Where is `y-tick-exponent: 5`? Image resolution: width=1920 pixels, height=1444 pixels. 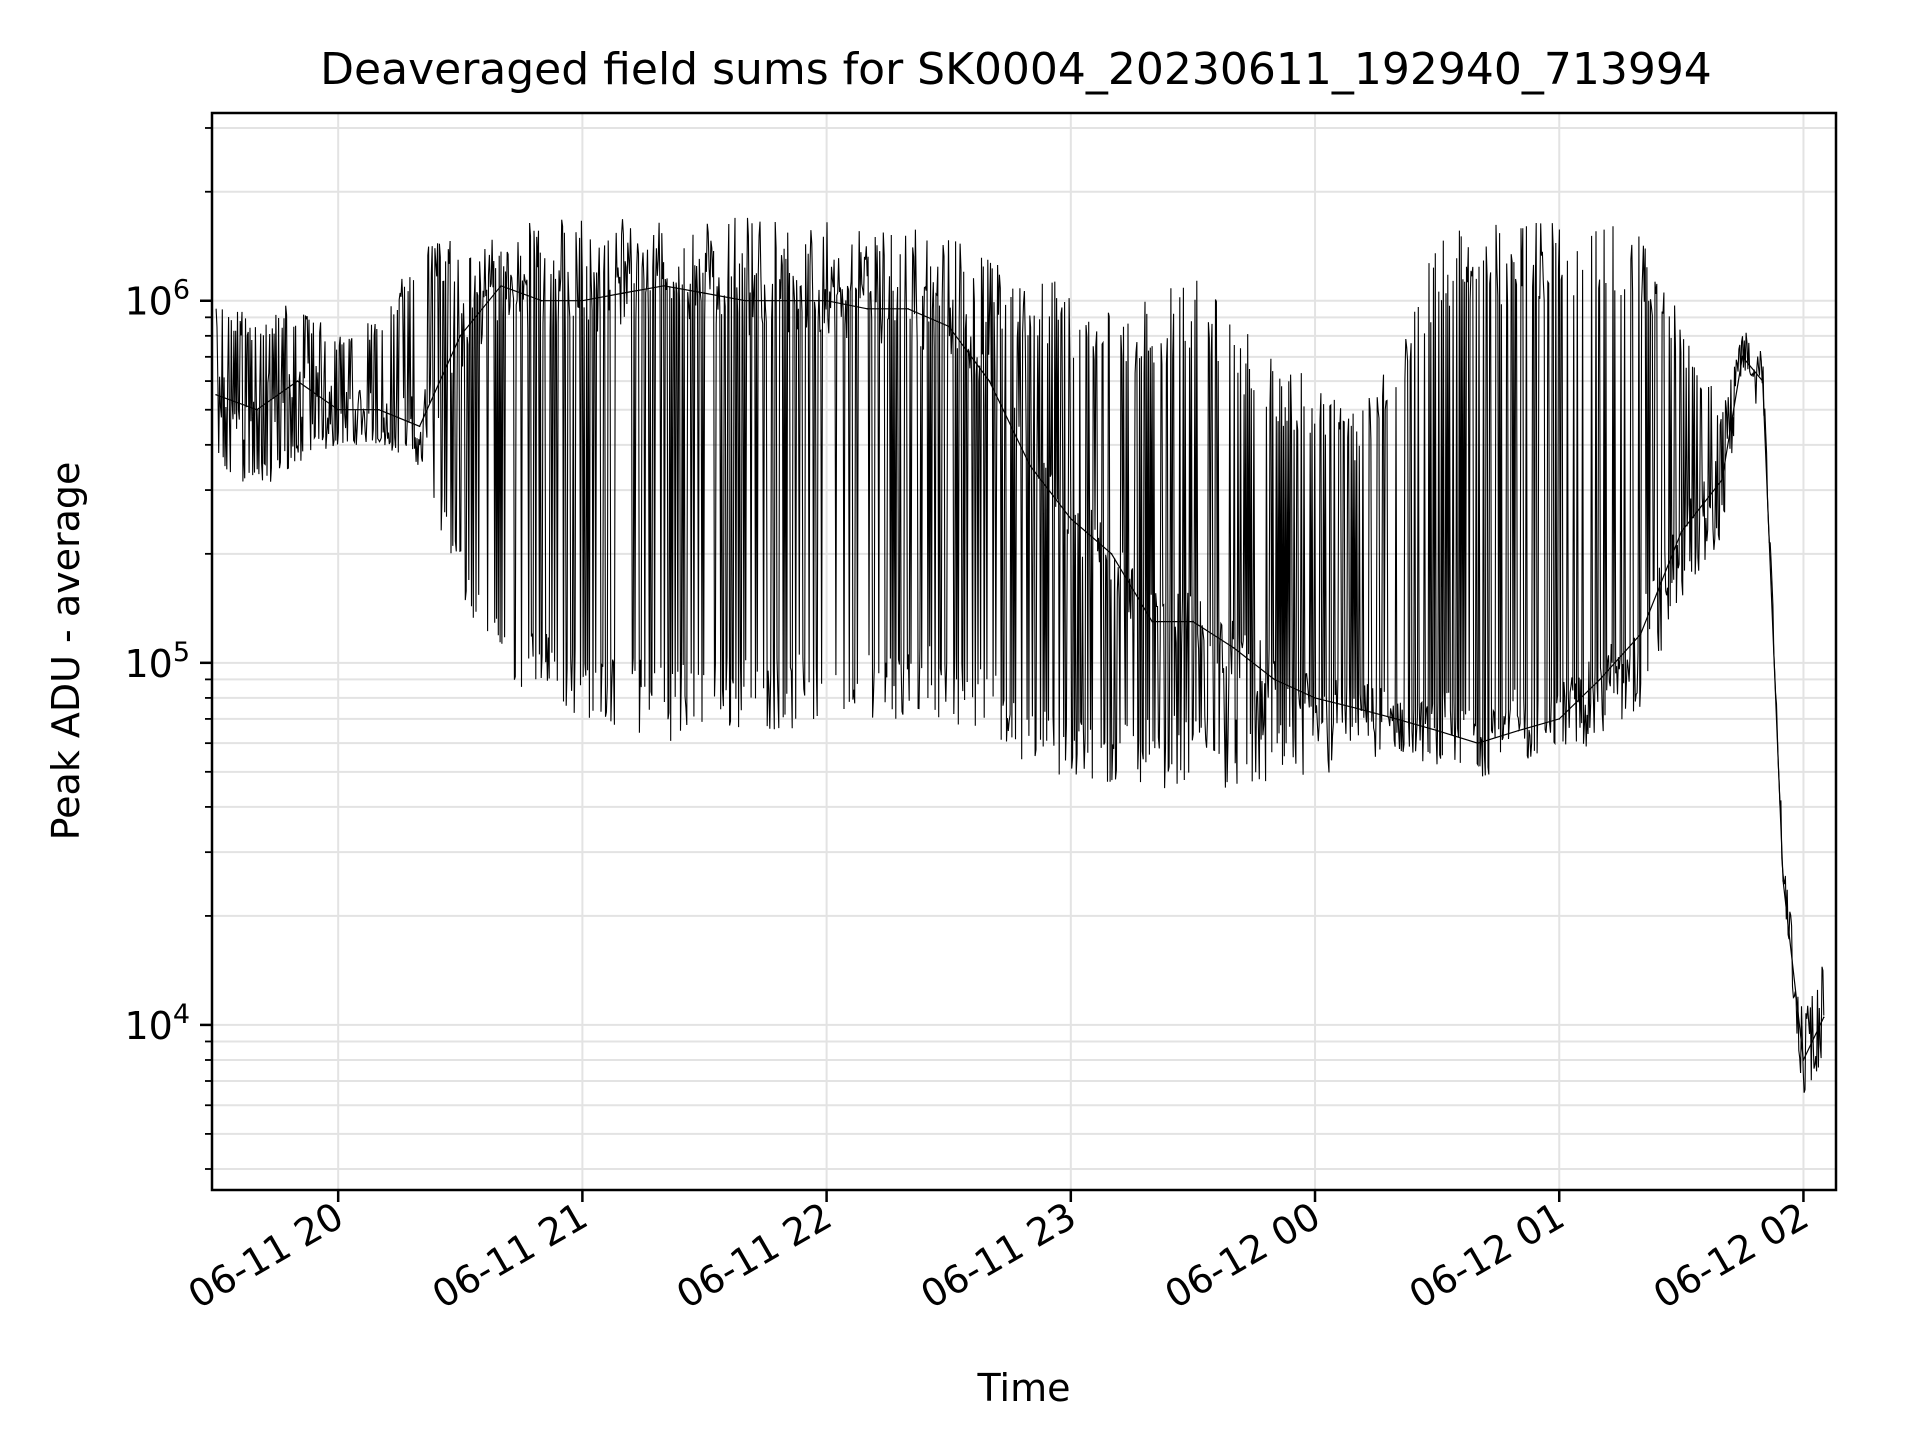 y-tick-exponent: 5 is located at coordinates (181, 652).